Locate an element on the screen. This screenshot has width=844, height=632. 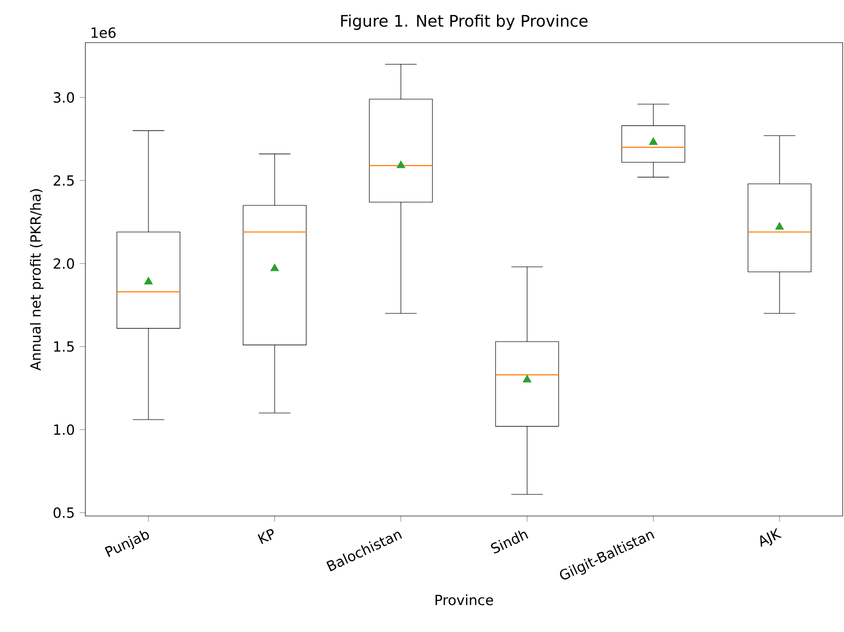
y-tick-label: 2.0 is located at coordinates (64, 263).